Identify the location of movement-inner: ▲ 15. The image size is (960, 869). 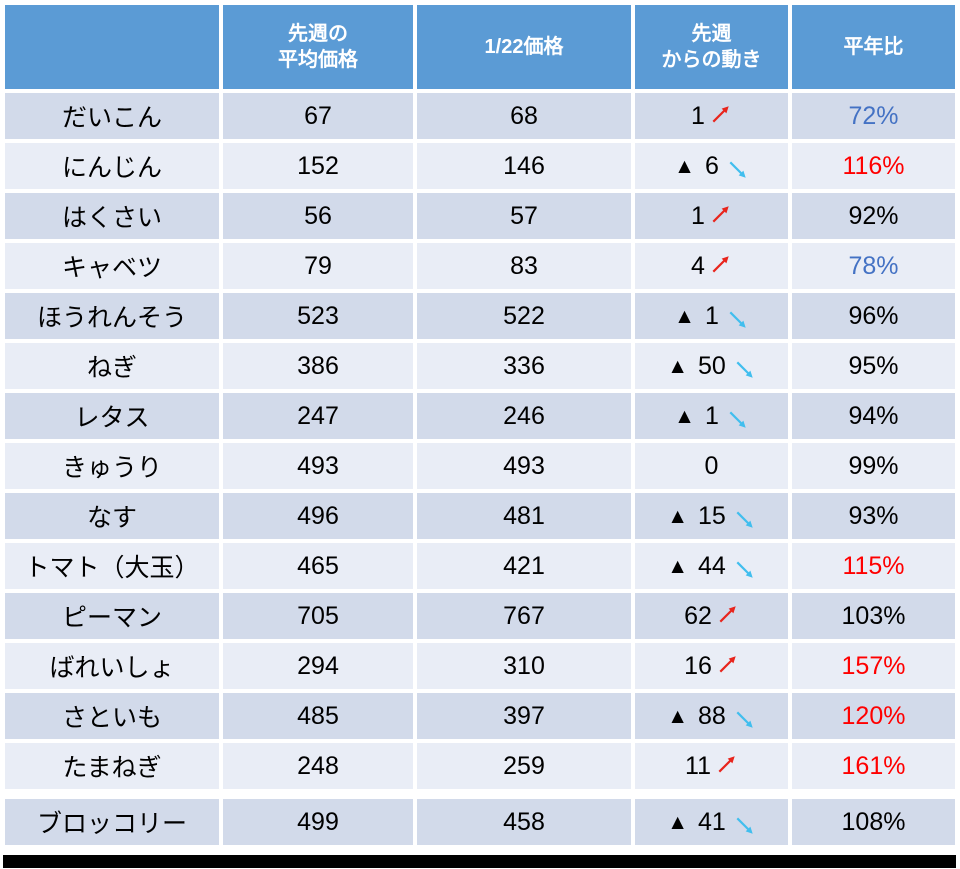
(711, 516).